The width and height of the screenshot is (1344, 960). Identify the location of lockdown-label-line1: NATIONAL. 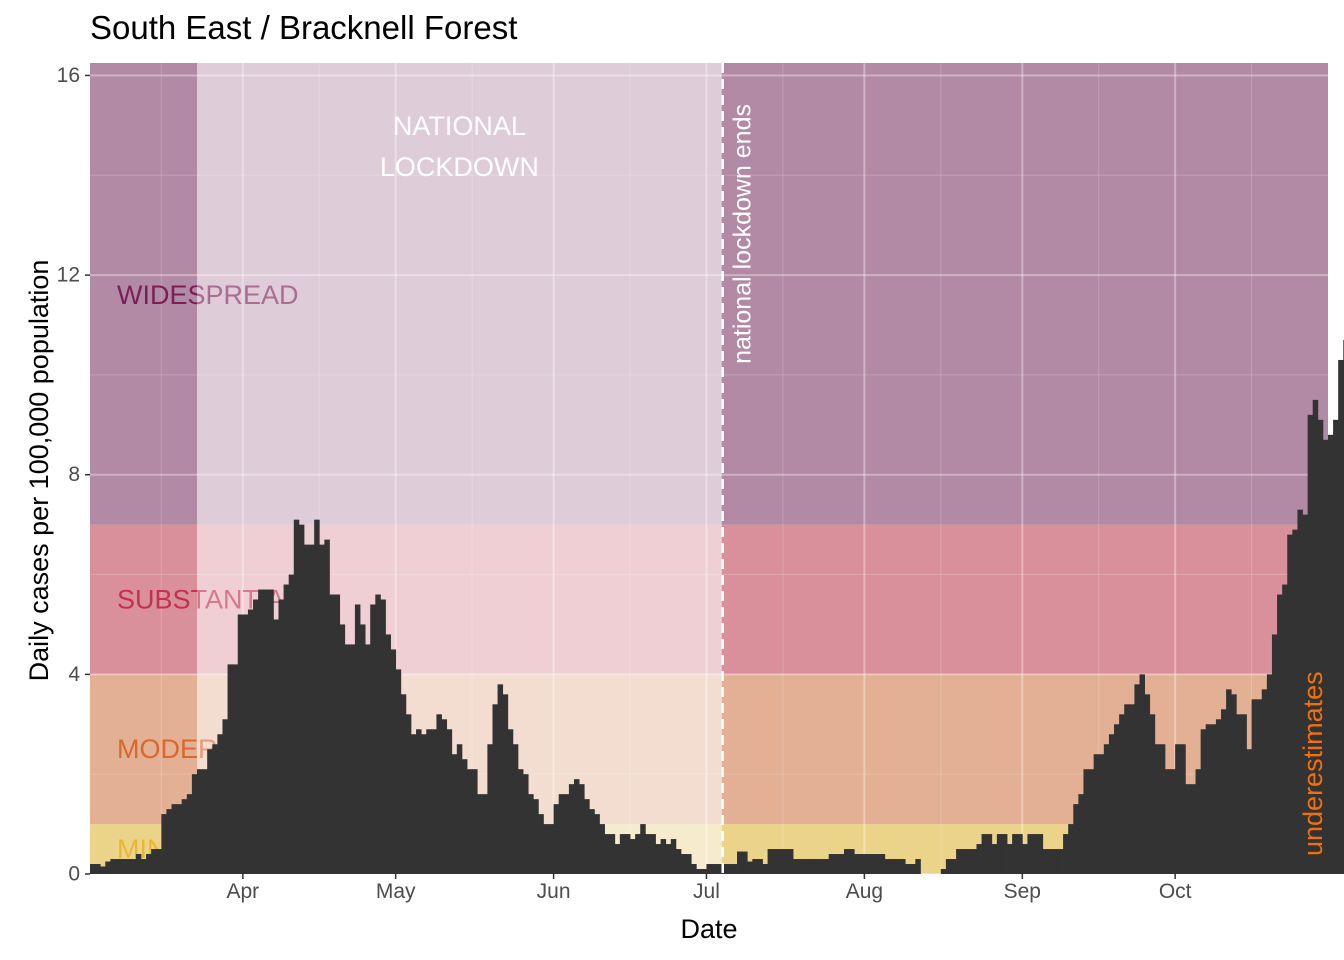
(459, 126).